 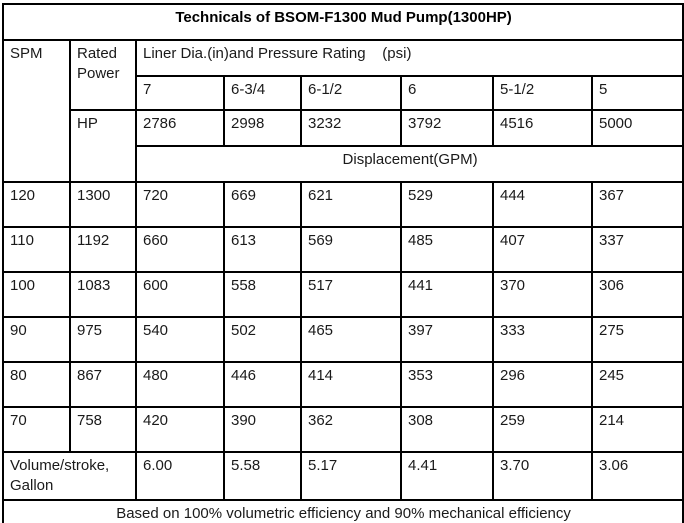 What do you see at coordinates (351, 294) in the screenshot?
I see `gpm-cell: 517` at bounding box center [351, 294].